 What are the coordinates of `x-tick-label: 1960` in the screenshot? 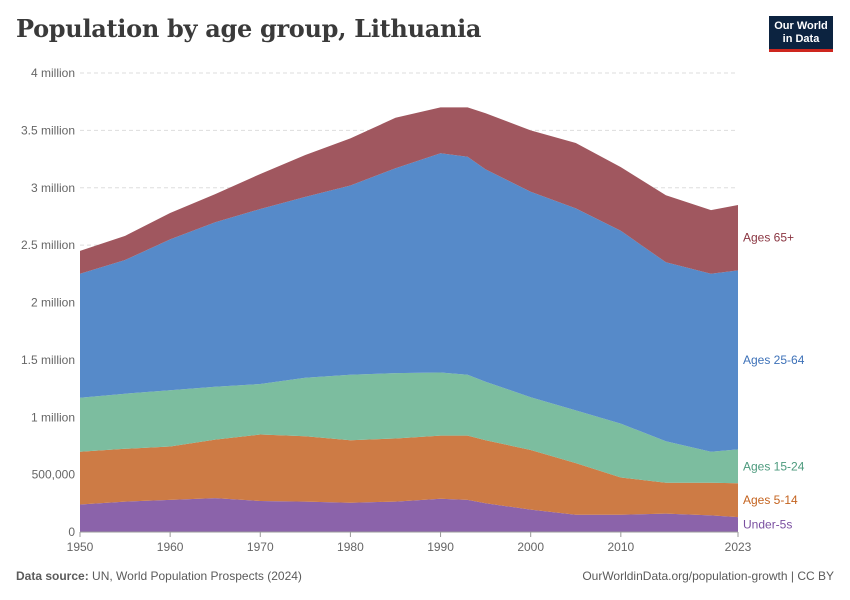 It's located at (170, 547).